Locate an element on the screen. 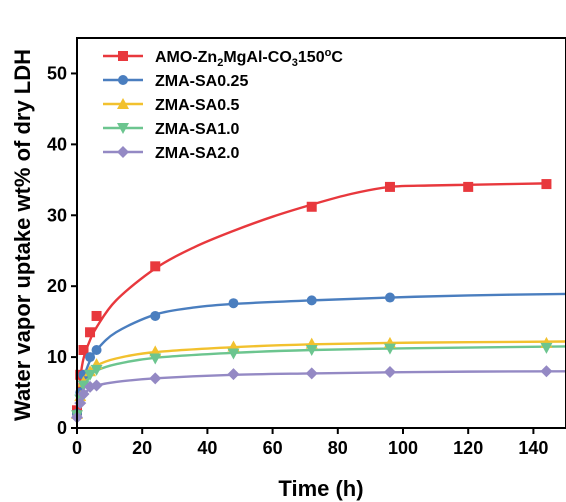  legend-label-series-1: ZMA-SA0.25 is located at coordinates (201, 81).